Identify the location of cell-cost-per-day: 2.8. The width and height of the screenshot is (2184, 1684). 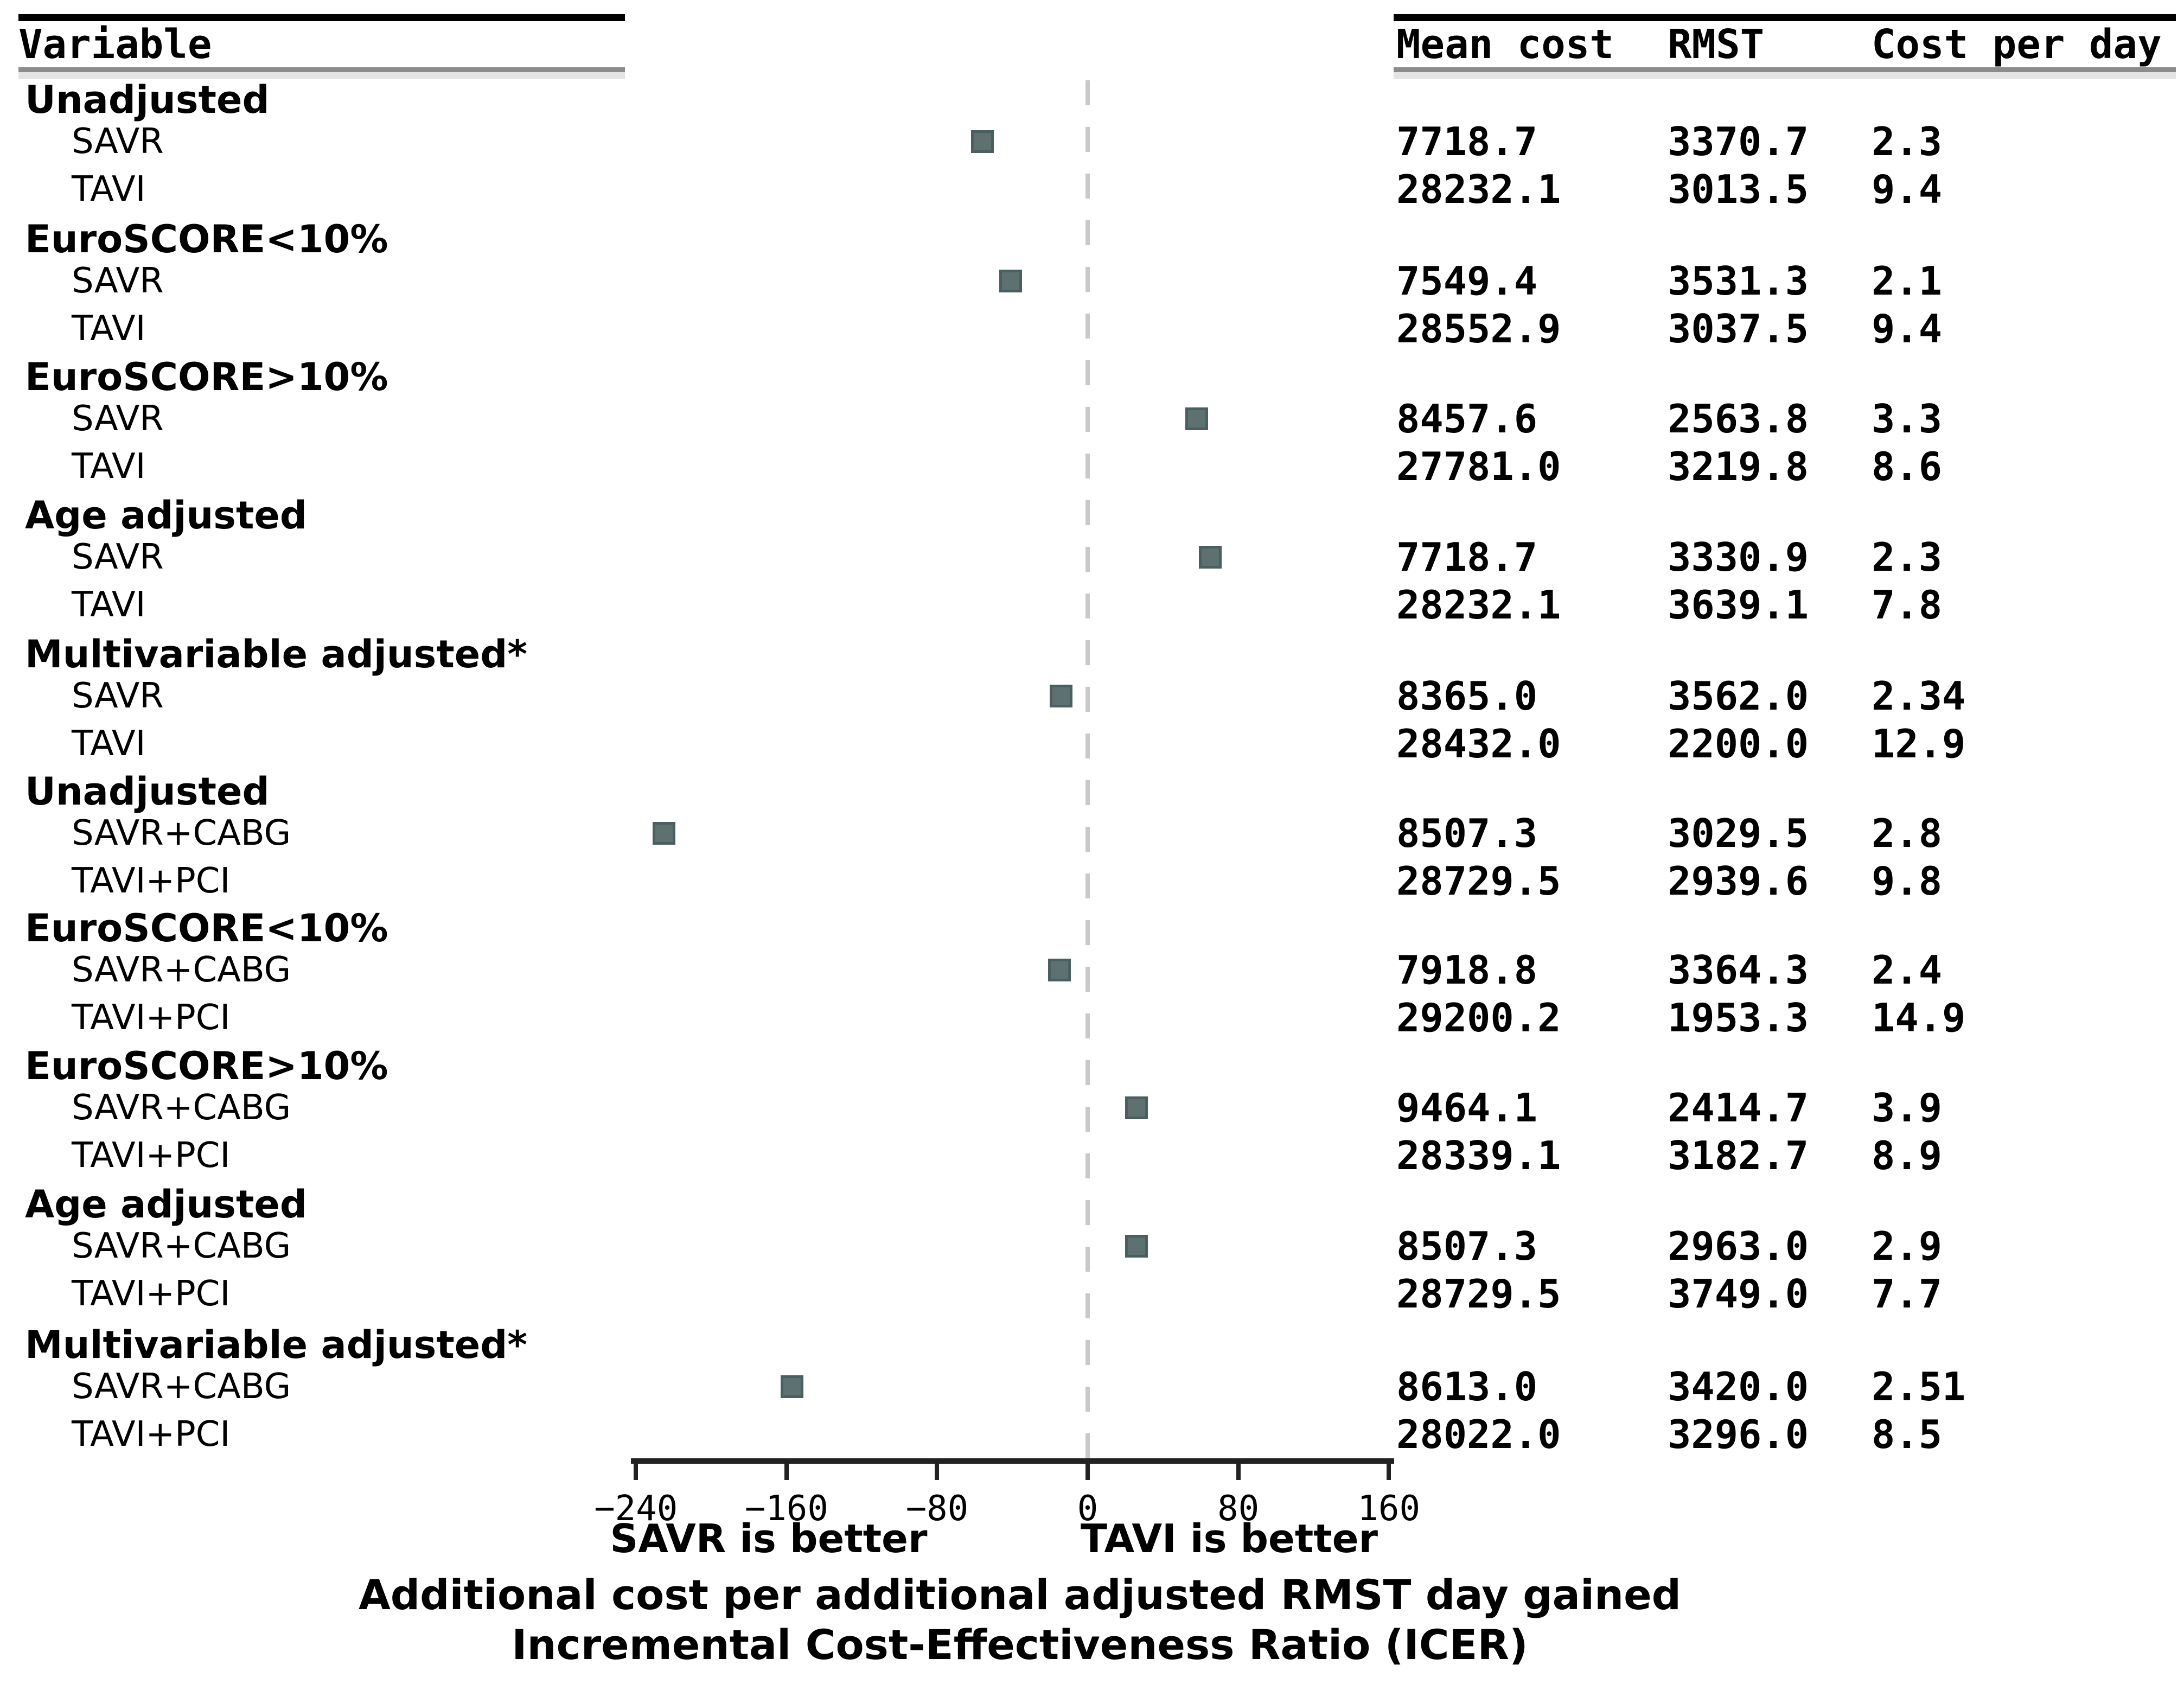
(1907, 833).